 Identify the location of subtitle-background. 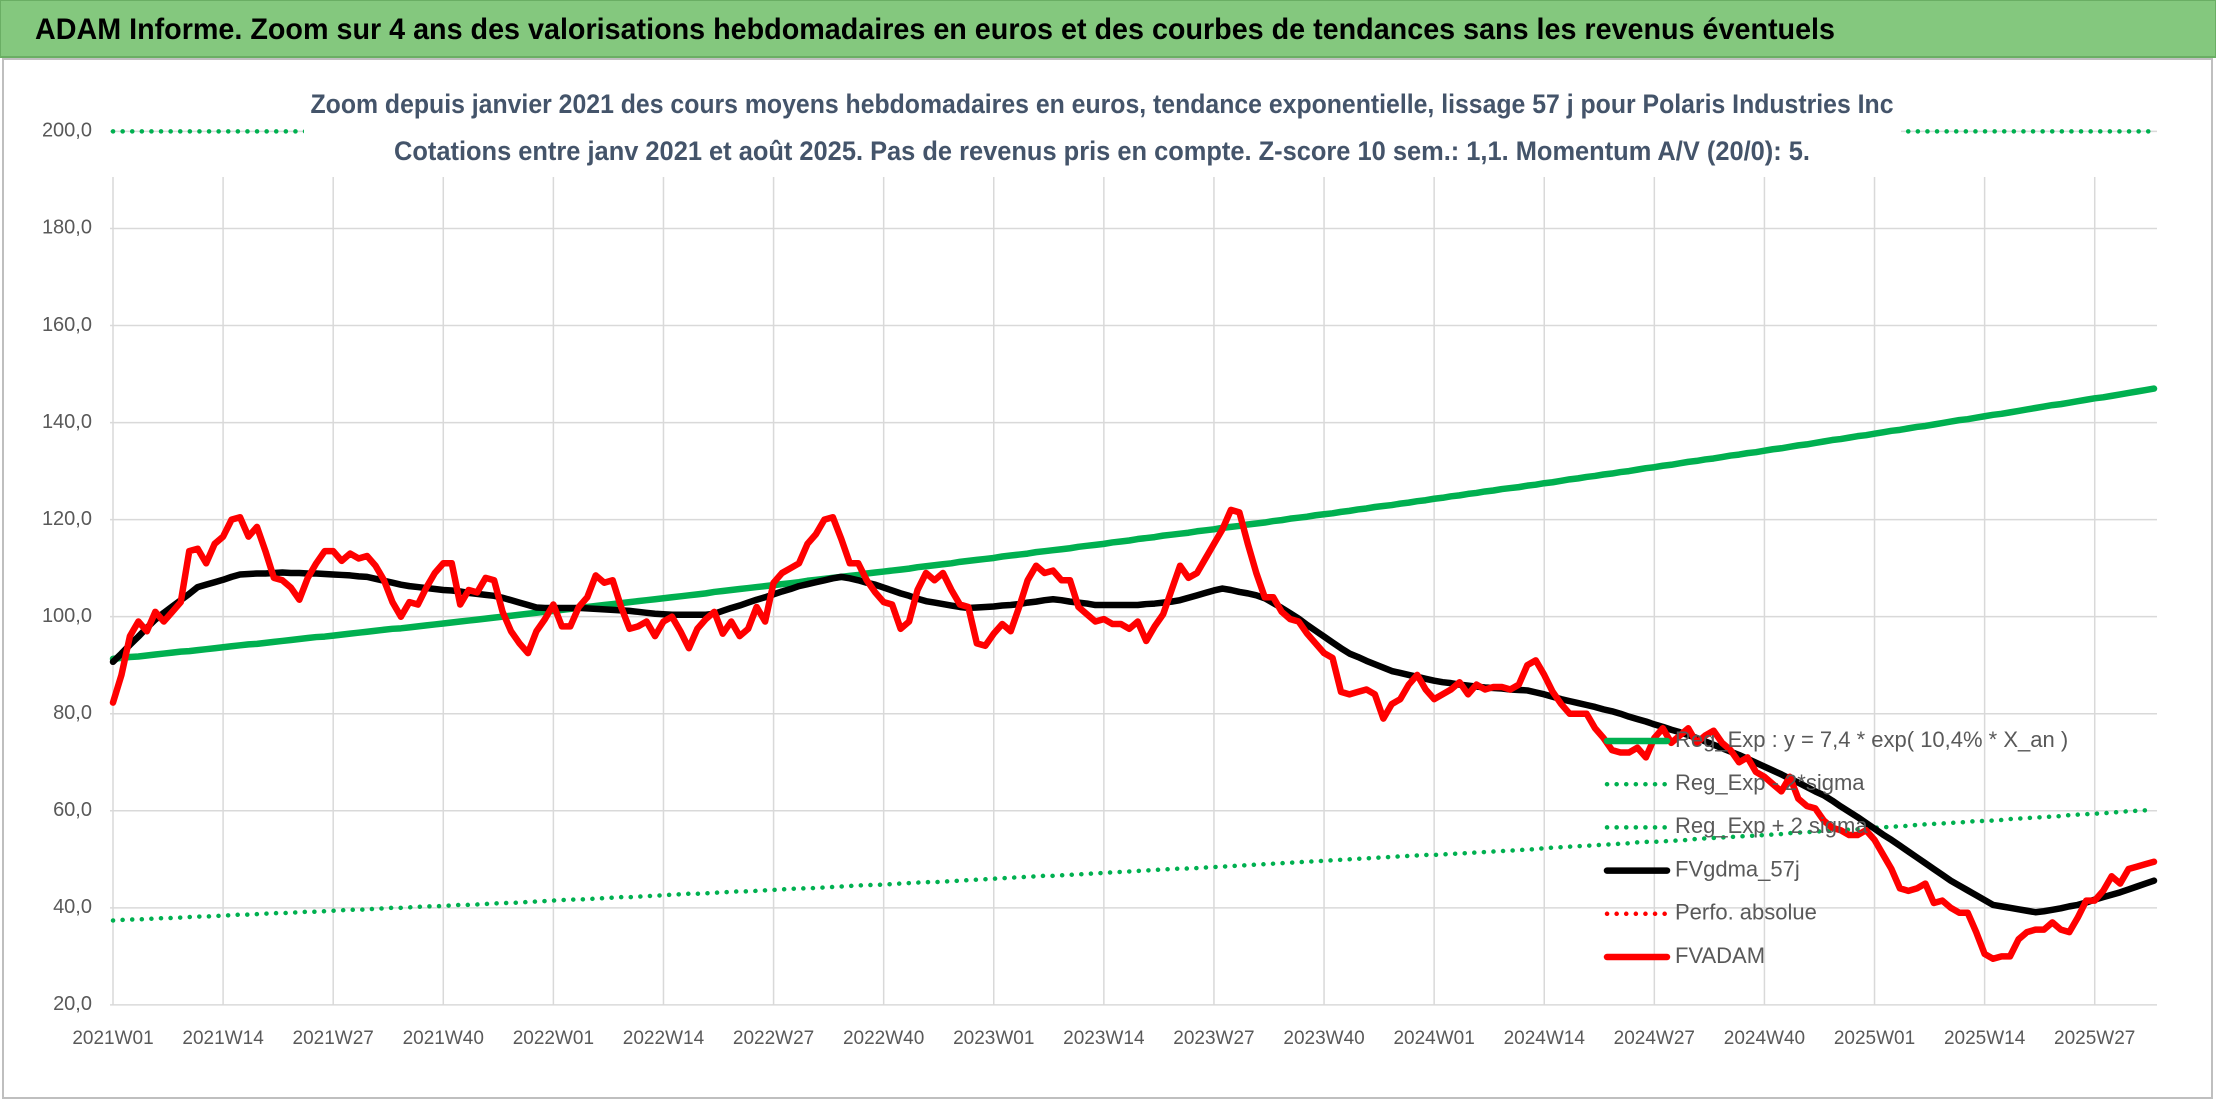
(1102, 128).